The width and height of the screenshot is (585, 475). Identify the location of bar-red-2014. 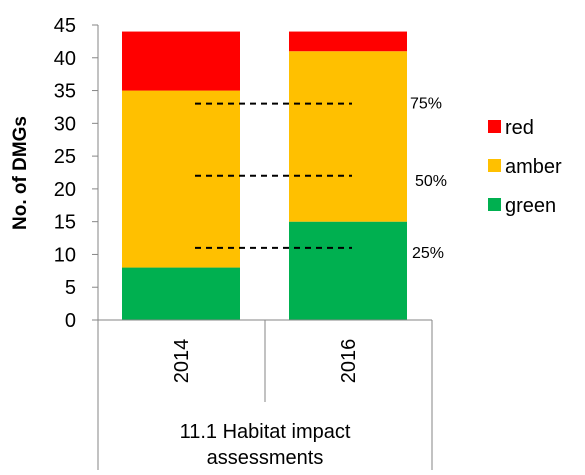
(181, 61).